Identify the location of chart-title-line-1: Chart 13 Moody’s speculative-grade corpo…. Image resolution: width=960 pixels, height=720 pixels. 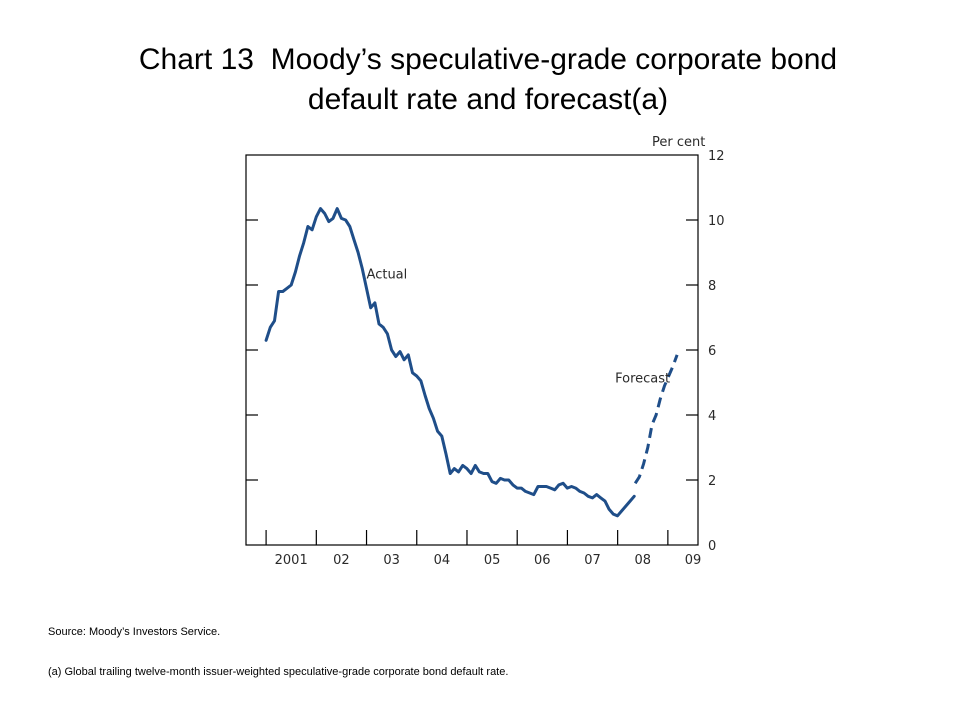
(488, 59).